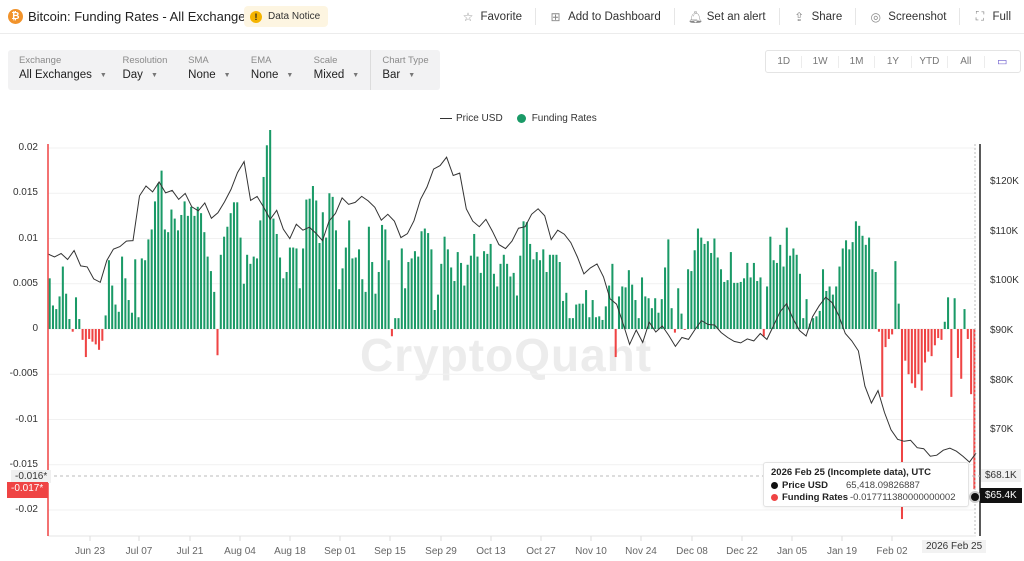 This screenshot has height=561, width=1024. I want to click on set-an-alert-button: 🔔︎ Set an alert, so click(726, 16).